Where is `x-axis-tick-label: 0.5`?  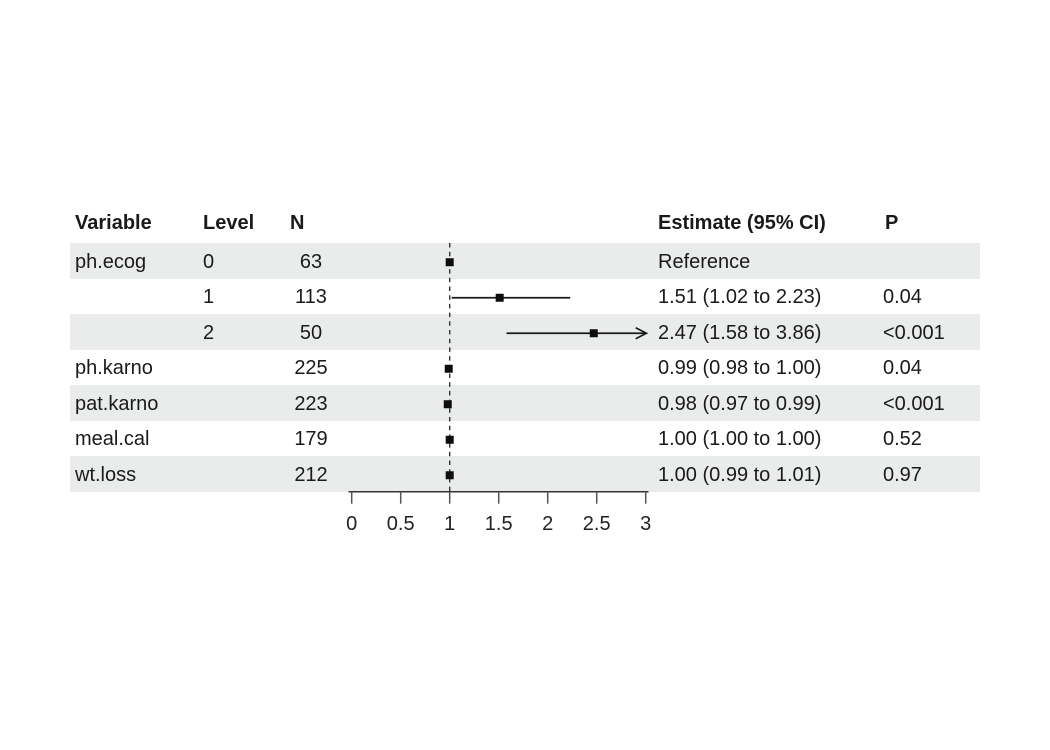
x-axis-tick-label: 0.5 is located at coordinates (401, 524).